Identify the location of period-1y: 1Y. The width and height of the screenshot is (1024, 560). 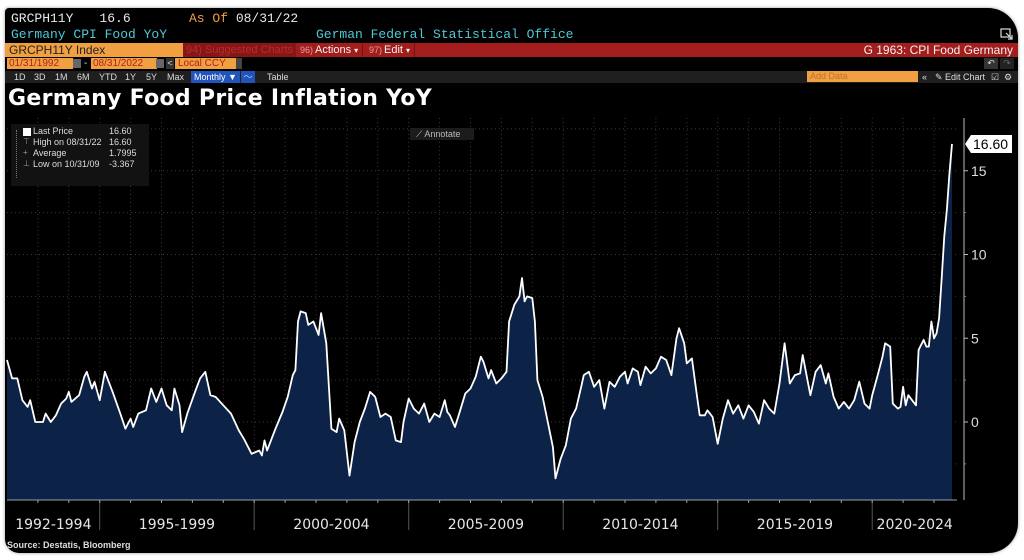
(131, 77).